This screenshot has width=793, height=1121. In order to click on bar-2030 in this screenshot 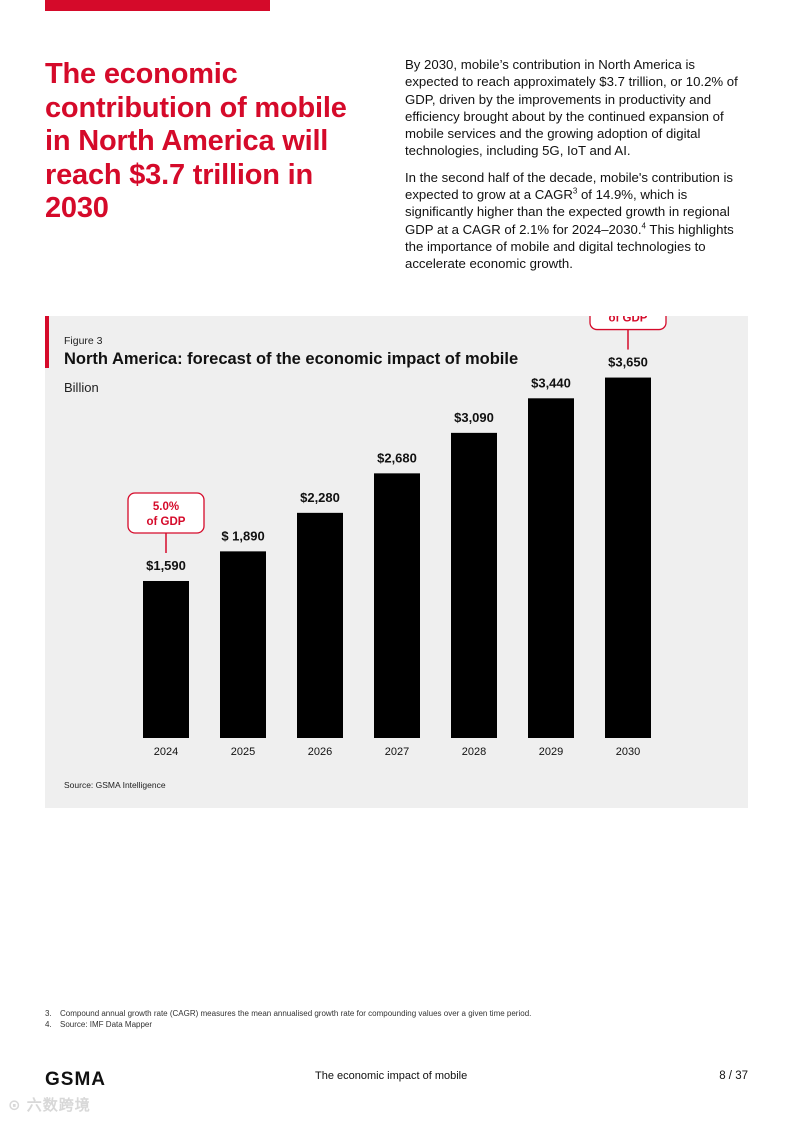, I will do `click(628, 557)`.